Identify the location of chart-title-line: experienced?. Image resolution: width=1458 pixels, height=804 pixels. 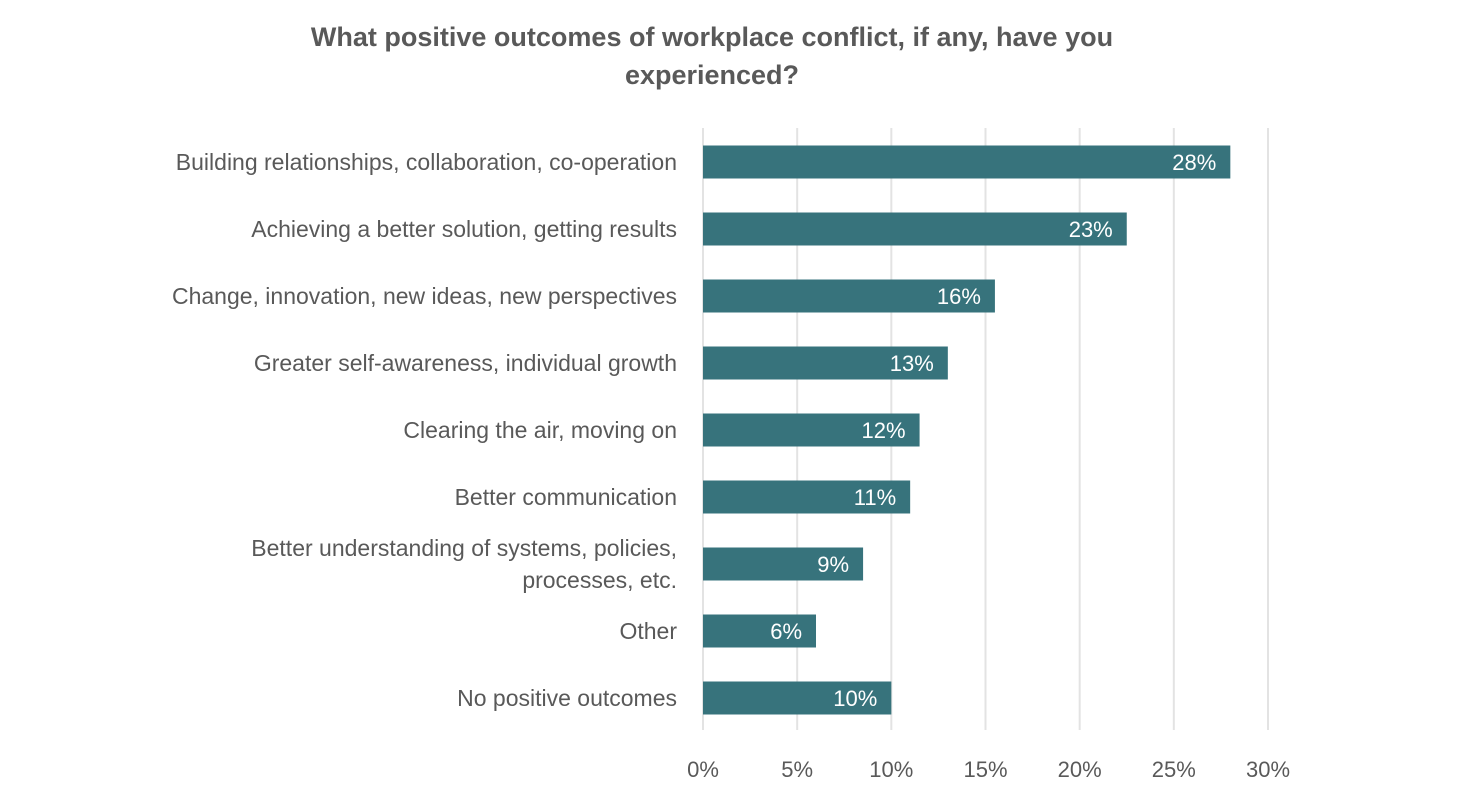
(712, 75).